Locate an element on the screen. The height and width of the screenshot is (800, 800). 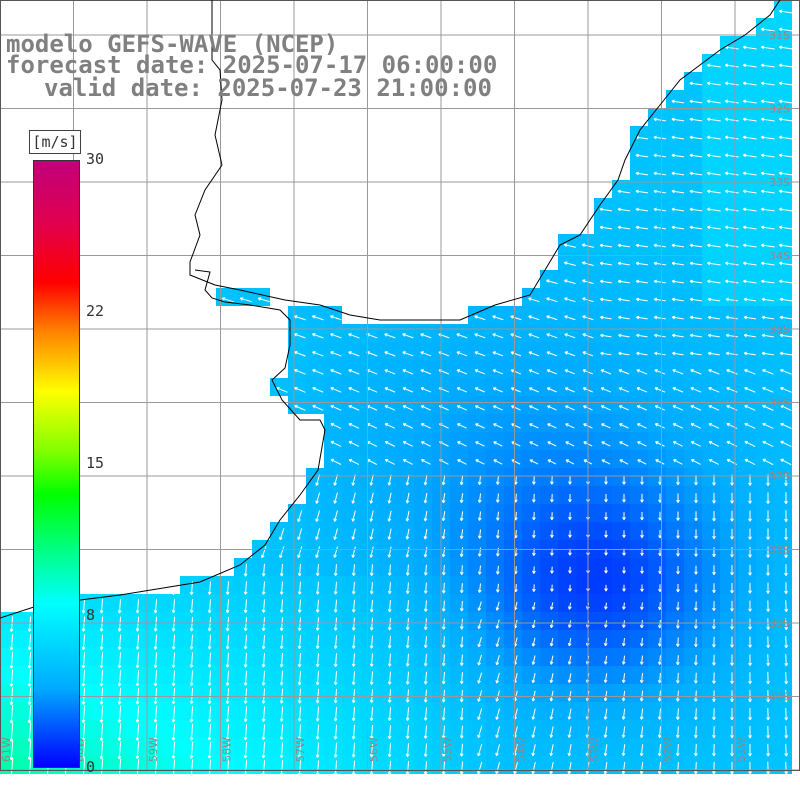
lat-label: 32S is located at coordinates (779, 109).